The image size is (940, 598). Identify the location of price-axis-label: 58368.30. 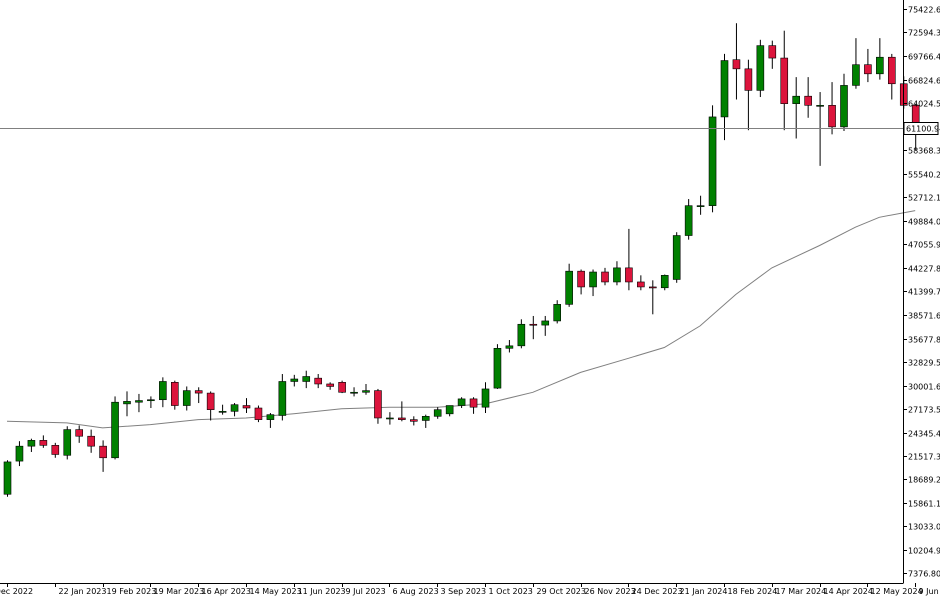
(924, 151).